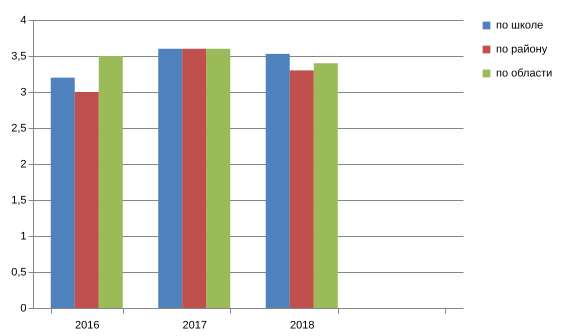  Describe the element at coordinates (23, 308) in the screenshot. I see `y-tick-label: 0` at that location.